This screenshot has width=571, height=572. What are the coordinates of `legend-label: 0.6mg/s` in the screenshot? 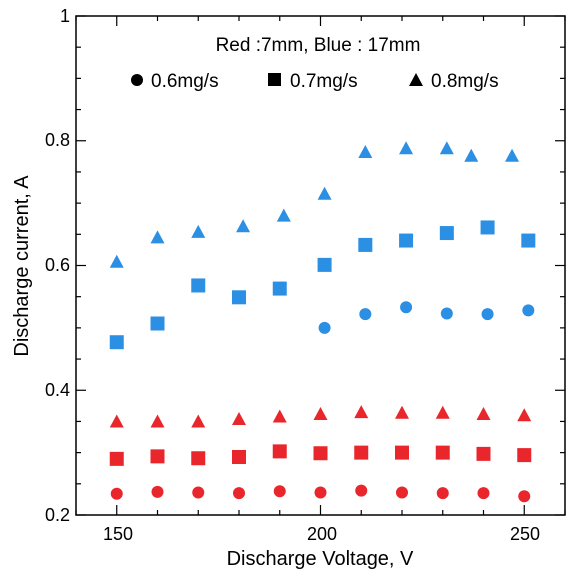 It's located at (185, 81).